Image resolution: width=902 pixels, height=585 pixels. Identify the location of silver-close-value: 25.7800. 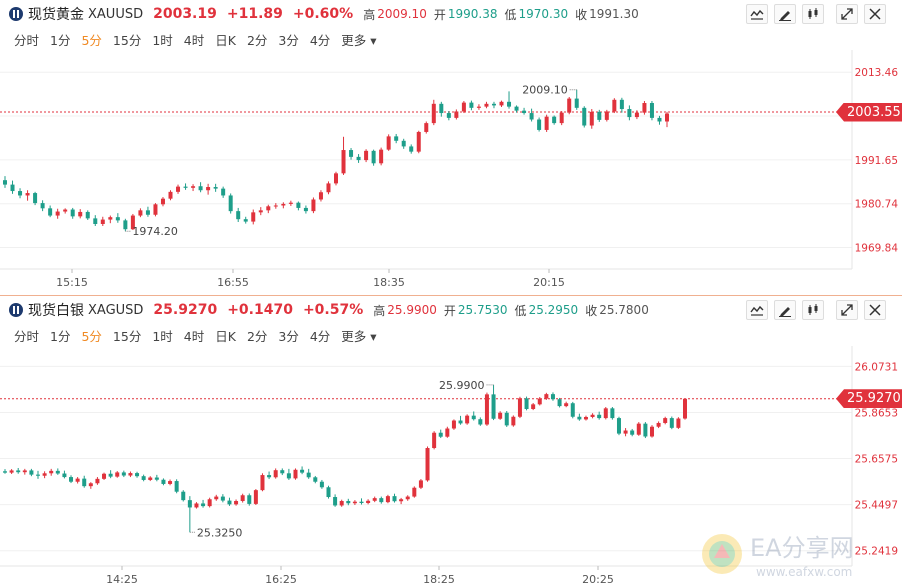
(624, 310).